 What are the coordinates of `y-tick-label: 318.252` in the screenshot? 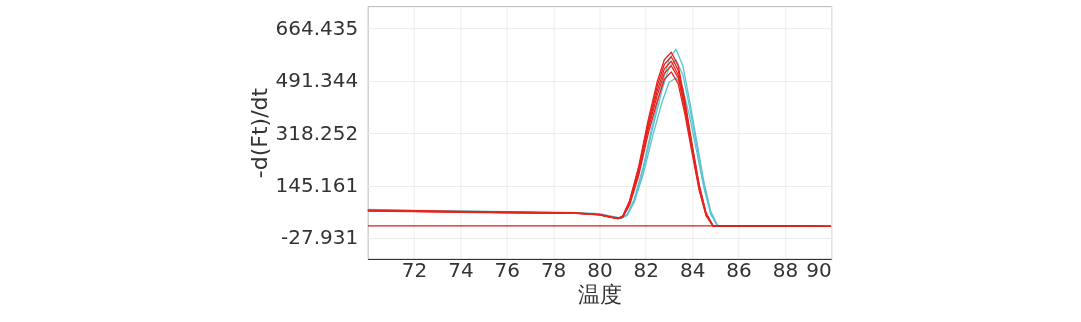 It's located at (317, 132).